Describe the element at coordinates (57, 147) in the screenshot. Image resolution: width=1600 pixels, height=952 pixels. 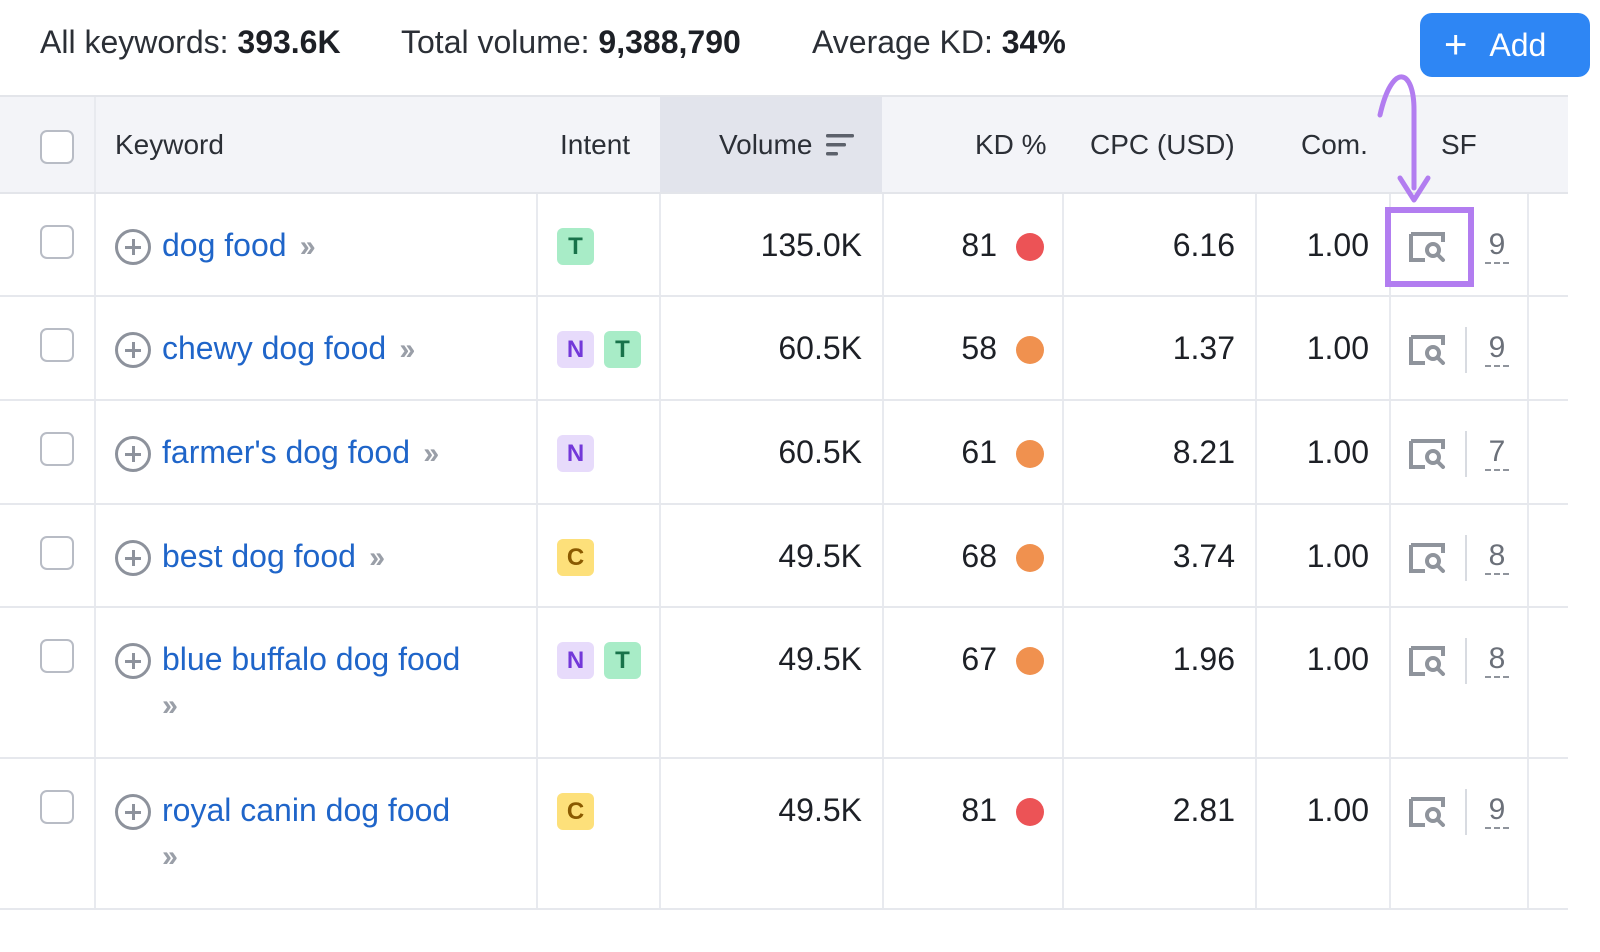
I see `select-all-checkbox` at that location.